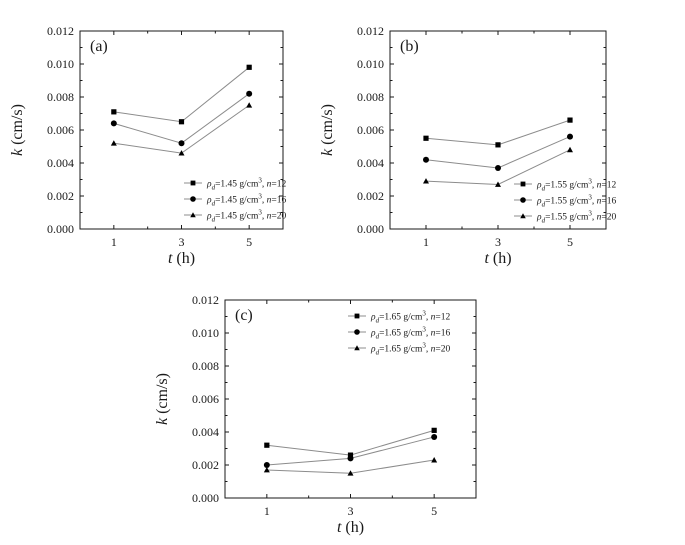 Image resolution: width=685 pixels, height=545 pixels. Describe the element at coordinates (17, 152) in the screenshot. I see `y-axis-var: k` at that location.